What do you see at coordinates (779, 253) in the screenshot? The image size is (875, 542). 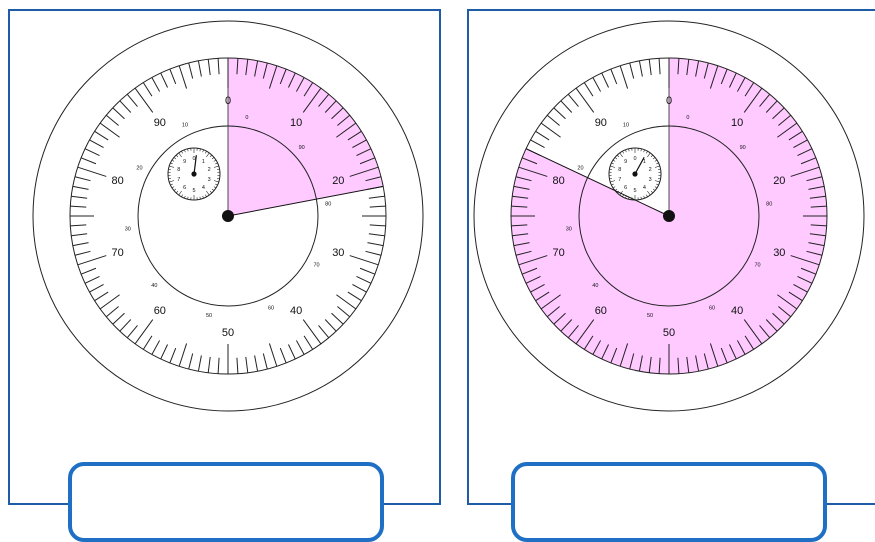 I see `outer-scale-label: 30` at bounding box center [779, 253].